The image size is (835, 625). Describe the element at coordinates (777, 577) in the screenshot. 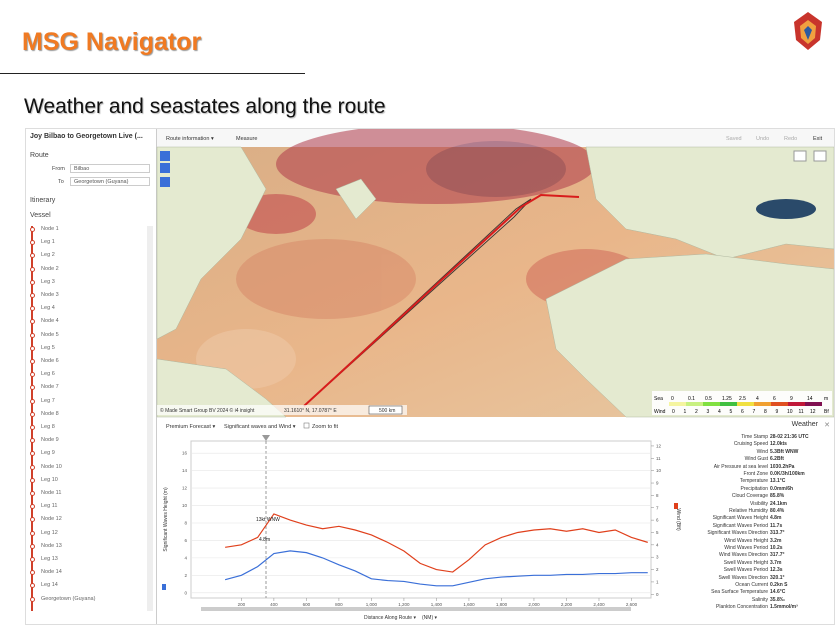

I see `weather-value: 320.1°` at that location.